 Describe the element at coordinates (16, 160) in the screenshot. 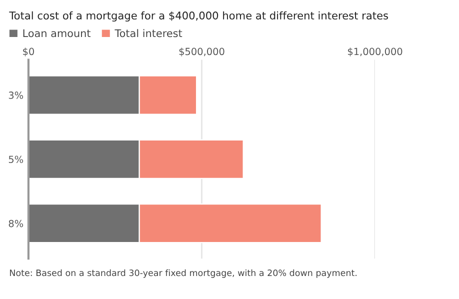

I see `y-tick-label: 5%` at that location.